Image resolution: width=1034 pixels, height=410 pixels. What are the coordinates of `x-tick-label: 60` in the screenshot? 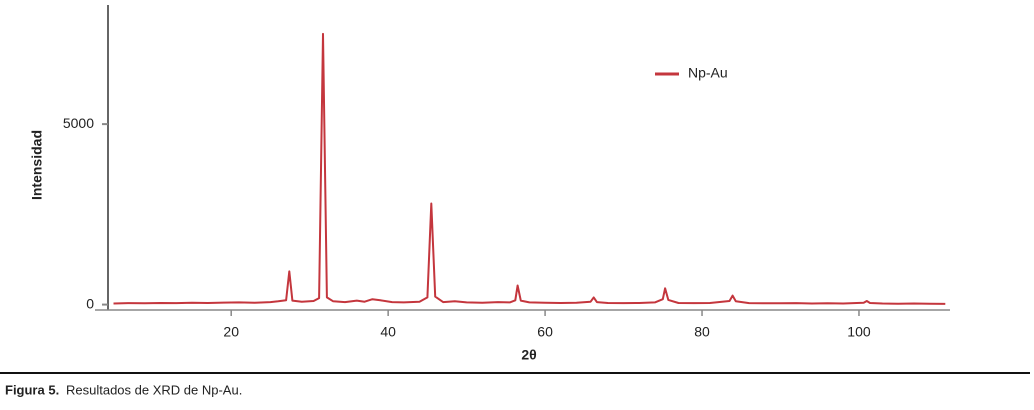 It's located at (545, 332).